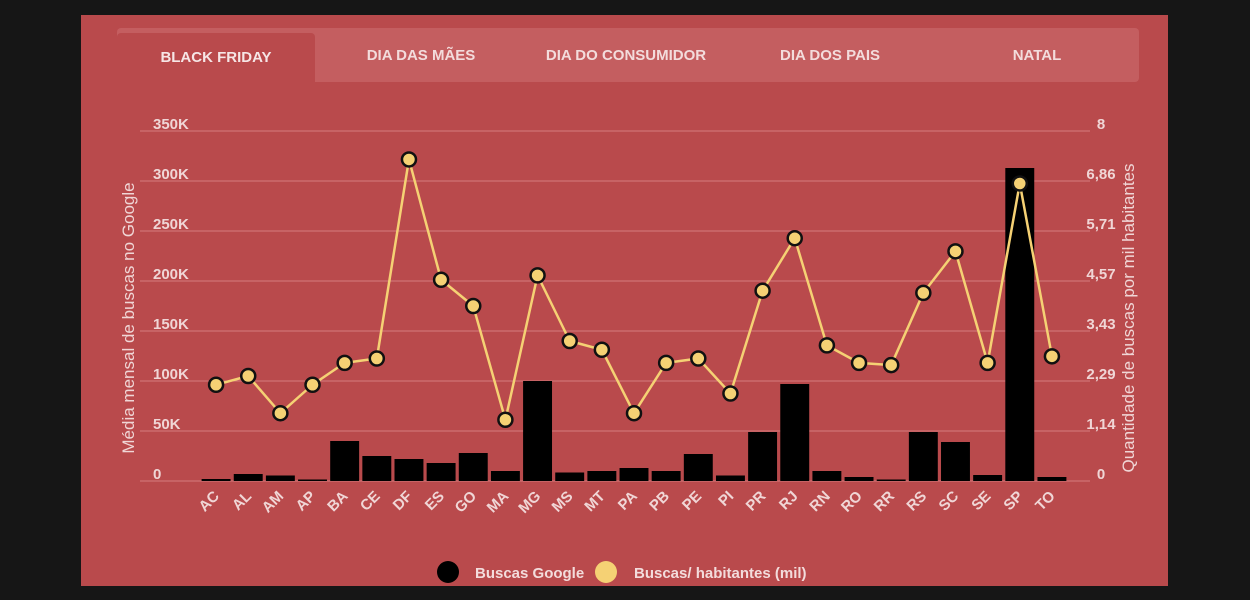 Image resolution: width=1250 pixels, height=600 pixels. What do you see at coordinates (1100, 174) in the screenshot?
I see `right-tick-label: 6,86` at bounding box center [1100, 174].